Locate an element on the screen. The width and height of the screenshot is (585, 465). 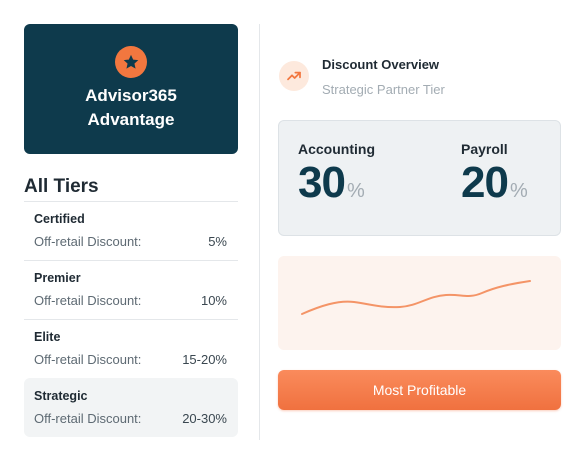
tier-name: Elite is located at coordinates (47, 337).